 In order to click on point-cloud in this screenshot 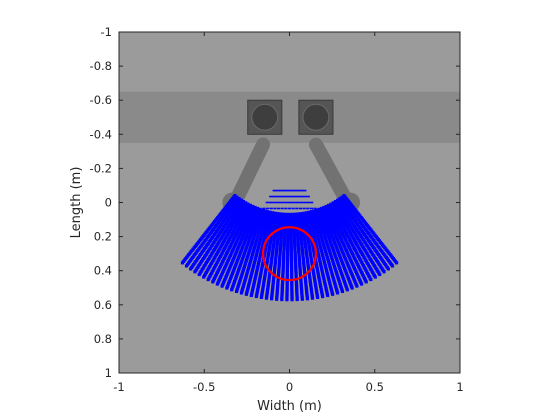, I will do `click(289, 245)`.